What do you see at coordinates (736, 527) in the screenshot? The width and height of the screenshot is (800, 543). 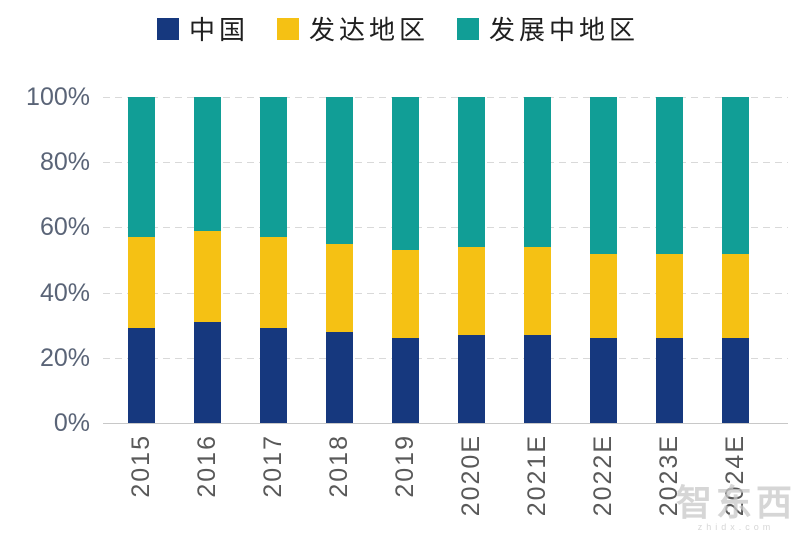 I see `watermark-url: zhidx.com` at bounding box center [736, 527].